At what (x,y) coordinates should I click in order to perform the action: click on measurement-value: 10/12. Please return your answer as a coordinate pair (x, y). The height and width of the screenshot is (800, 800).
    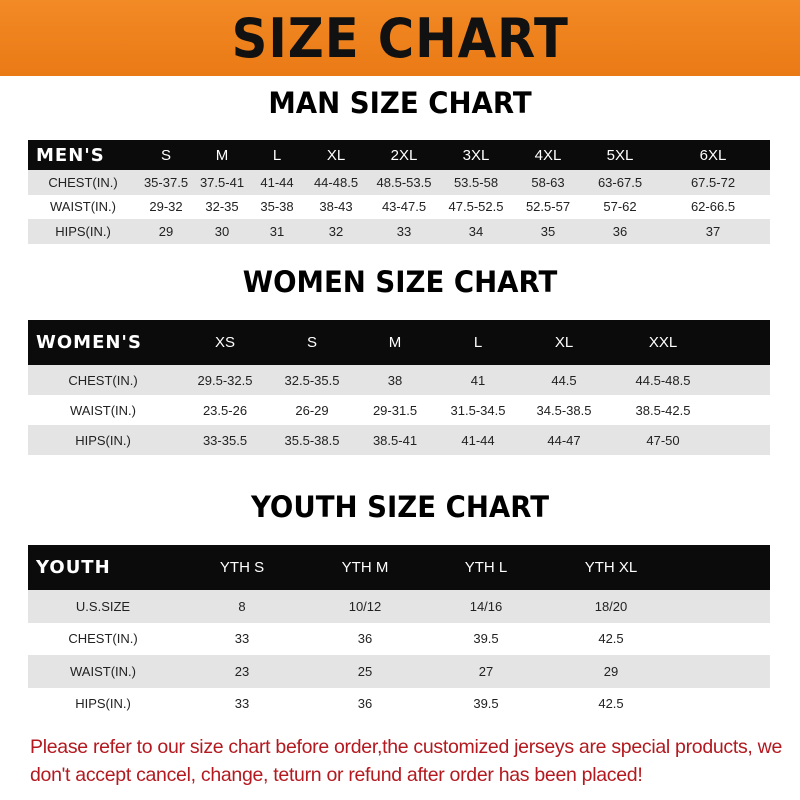
    Looking at the image, I should click on (365, 606).